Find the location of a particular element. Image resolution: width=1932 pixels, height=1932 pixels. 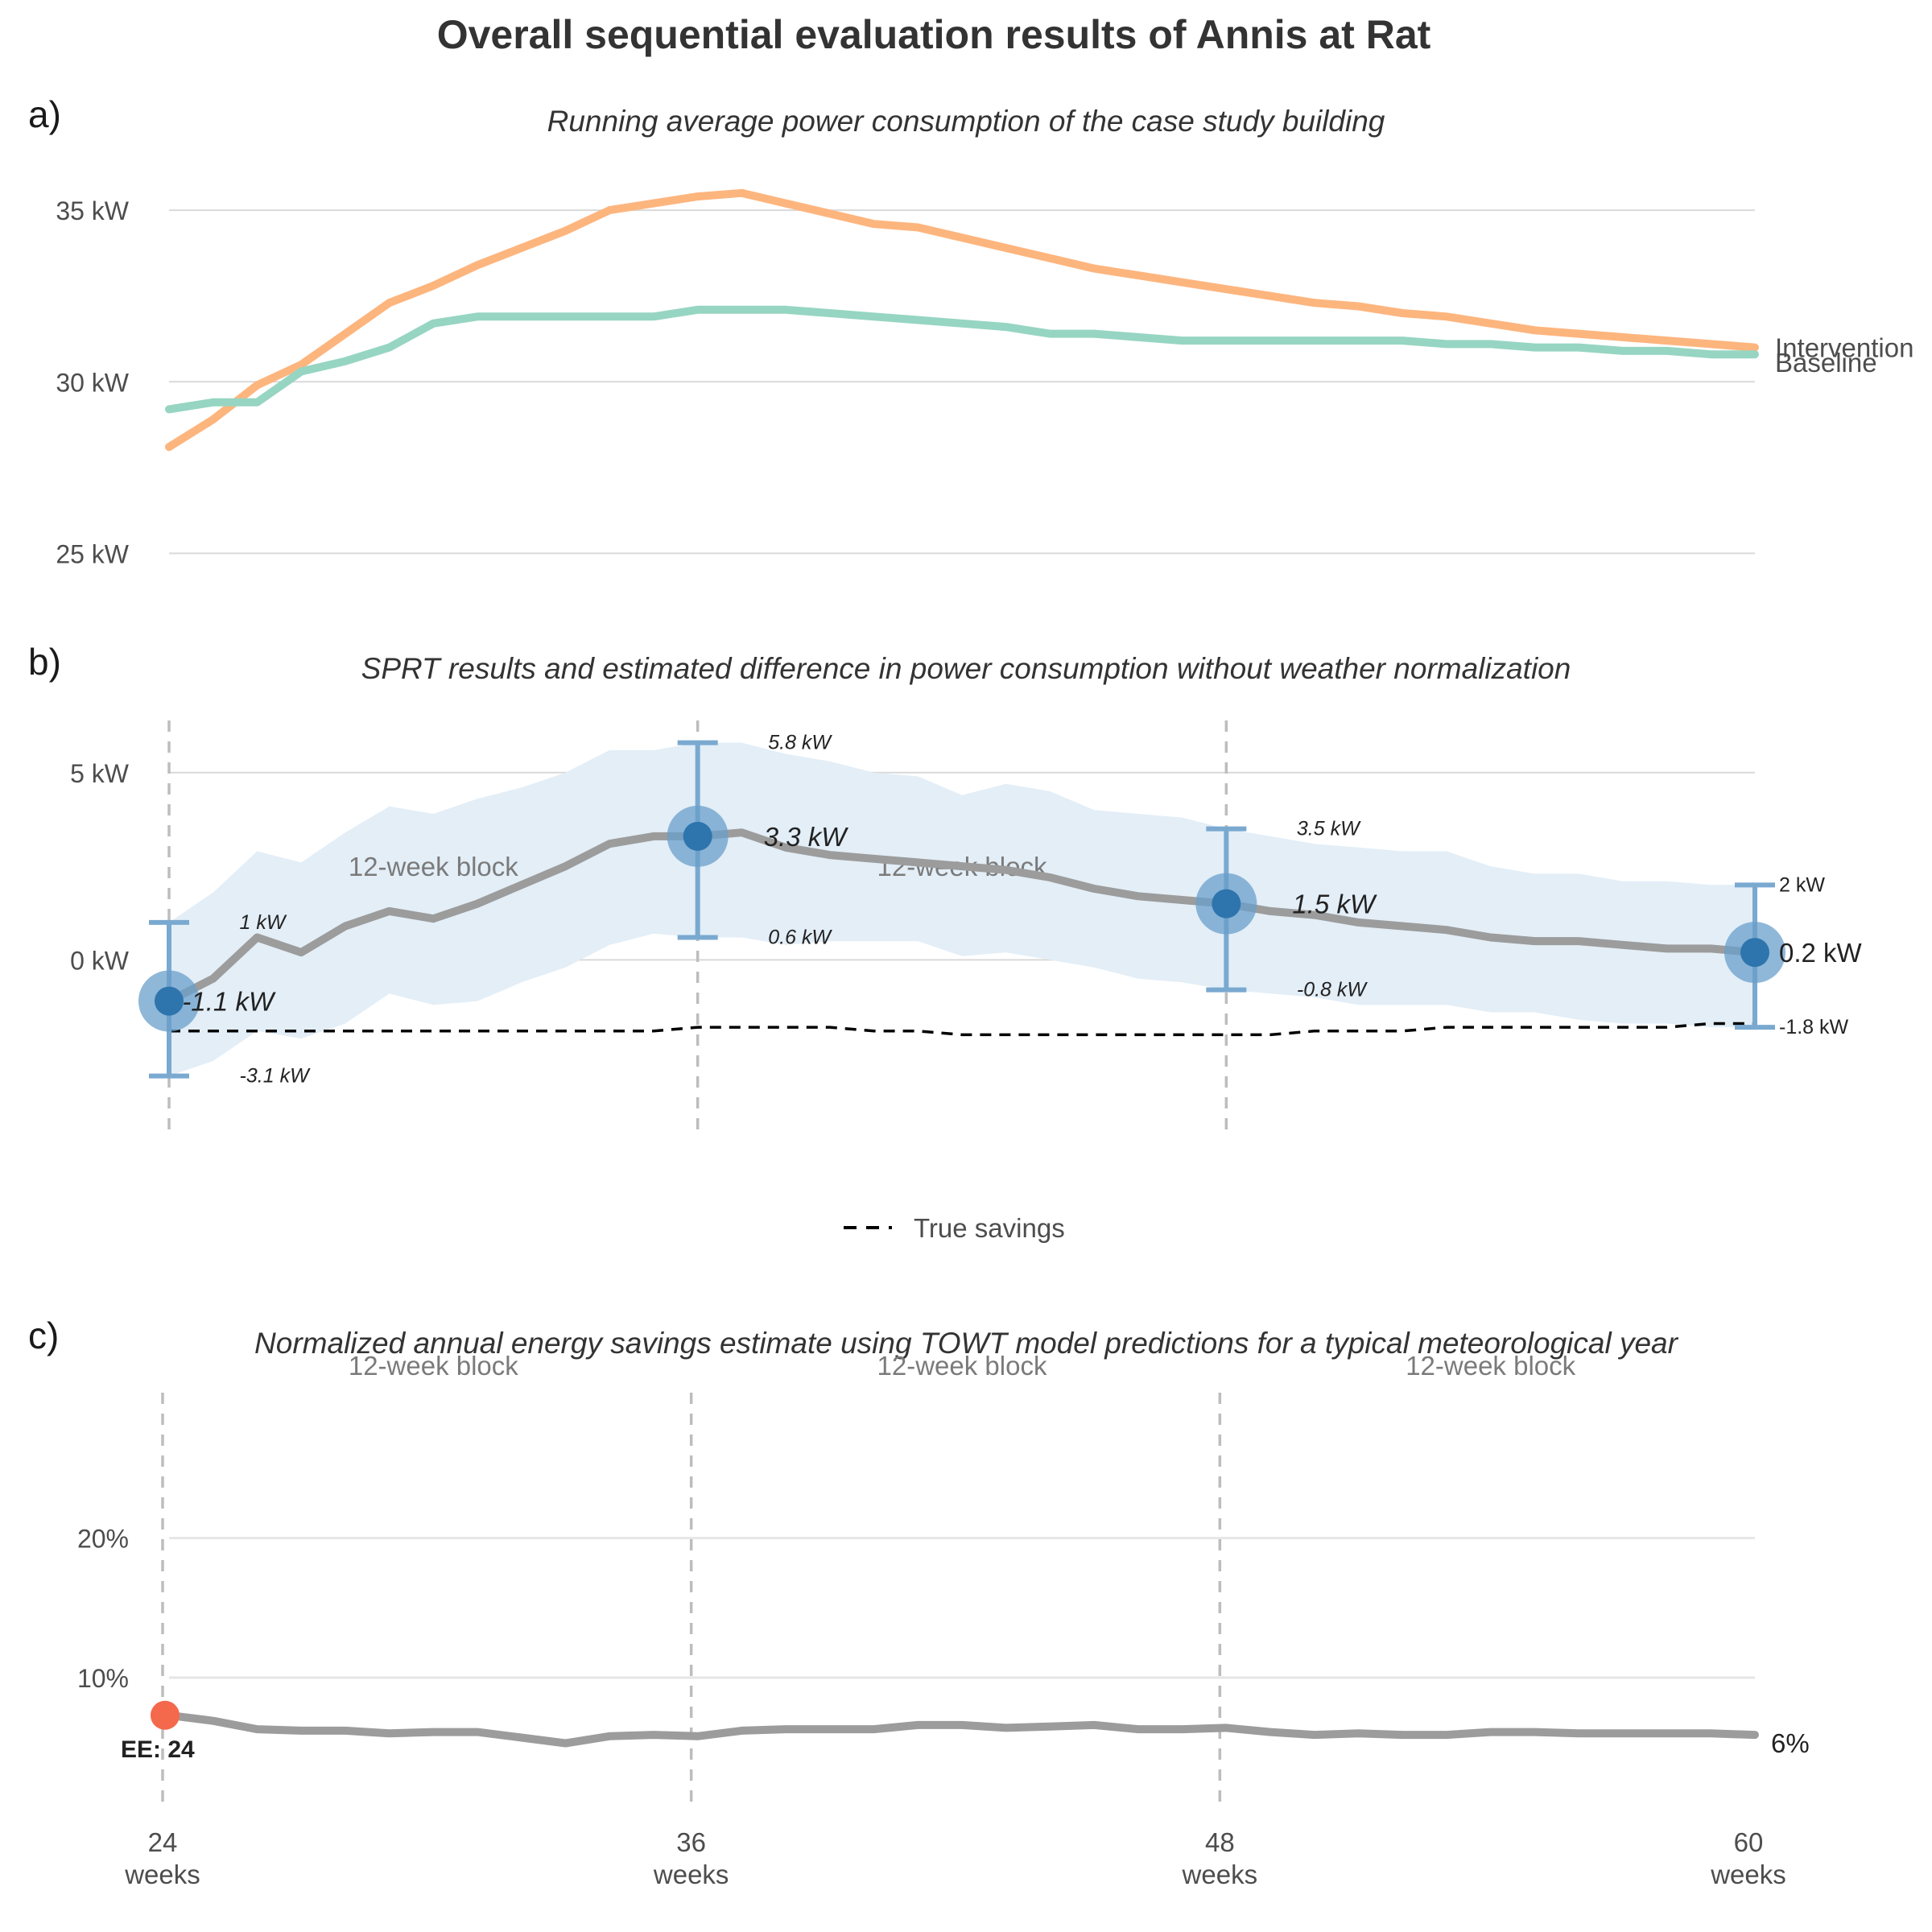

panel-b-true-savings-line is located at coordinates (962, 1029).